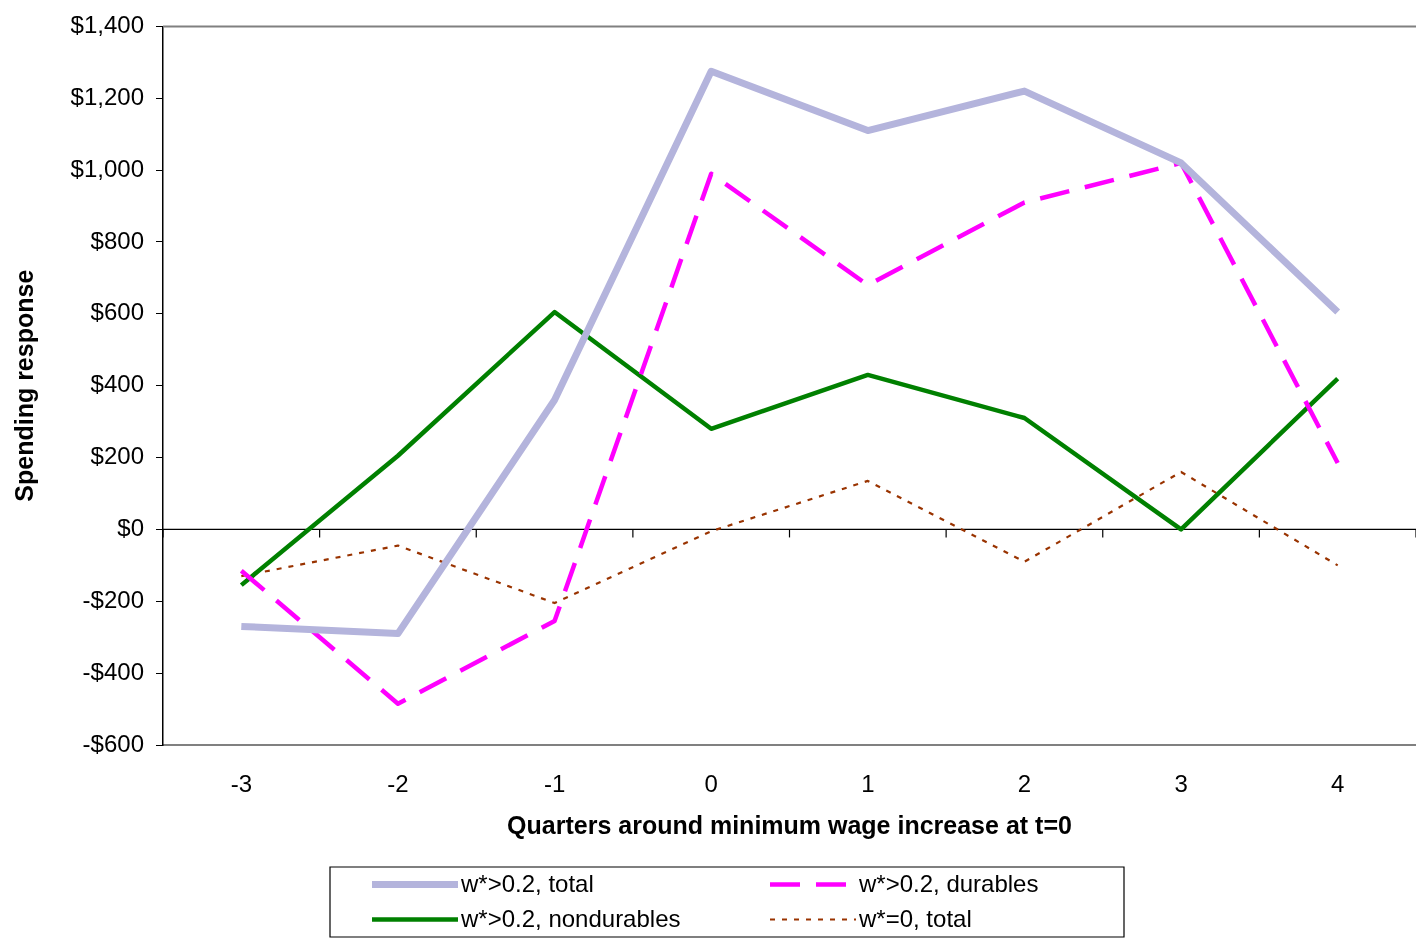  I want to click on y-tick-label: $200, so click(117, 456).